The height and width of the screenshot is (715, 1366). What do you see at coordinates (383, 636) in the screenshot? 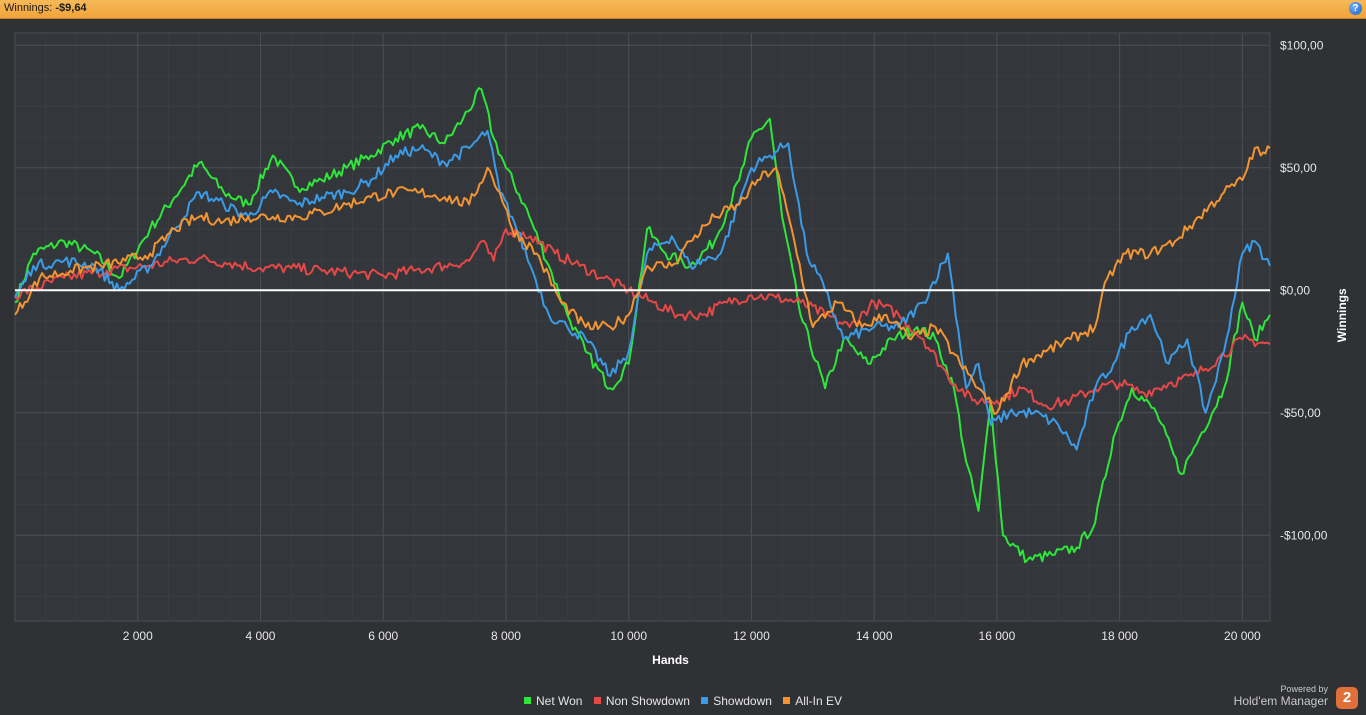
I see `x-tick-label: 6 000` at bounding box center [383, 636].